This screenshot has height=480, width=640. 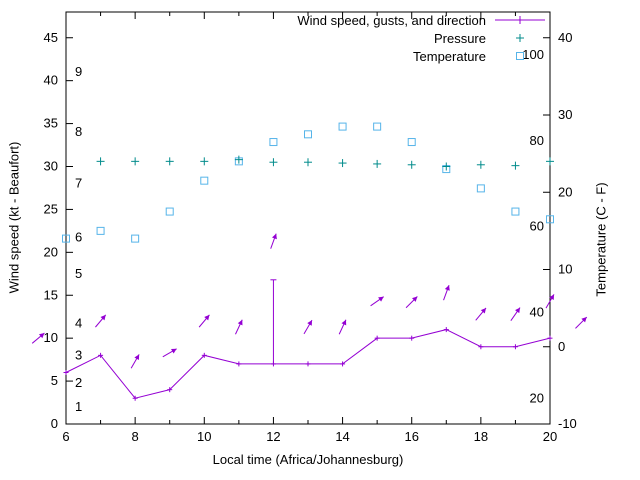 What do you see at coordinates (51, 337) in the screenshot?
I see `y-left-tick-label: 10` at bounding box center [51, 337].